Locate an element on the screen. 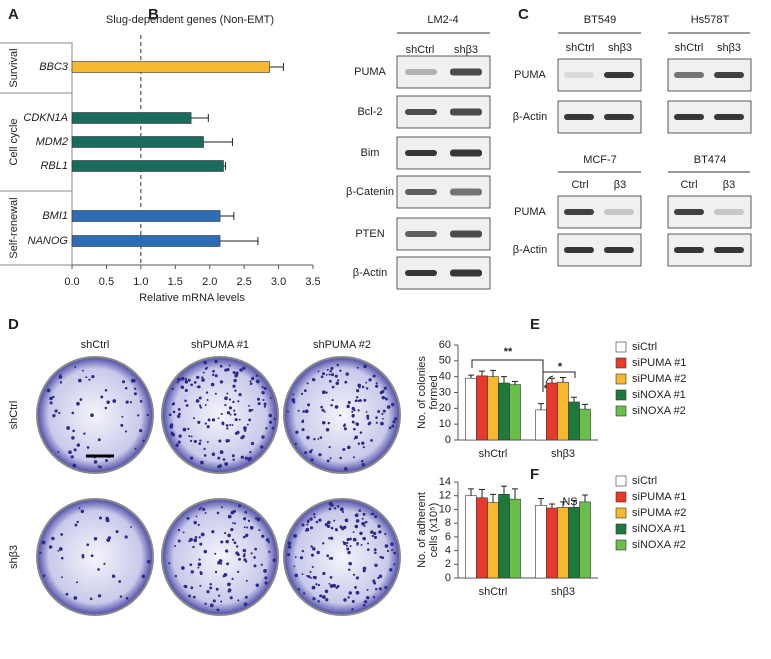 This screenshot has height=659, width=771. category-label: BBC3 is located at coordinates (54, 67).